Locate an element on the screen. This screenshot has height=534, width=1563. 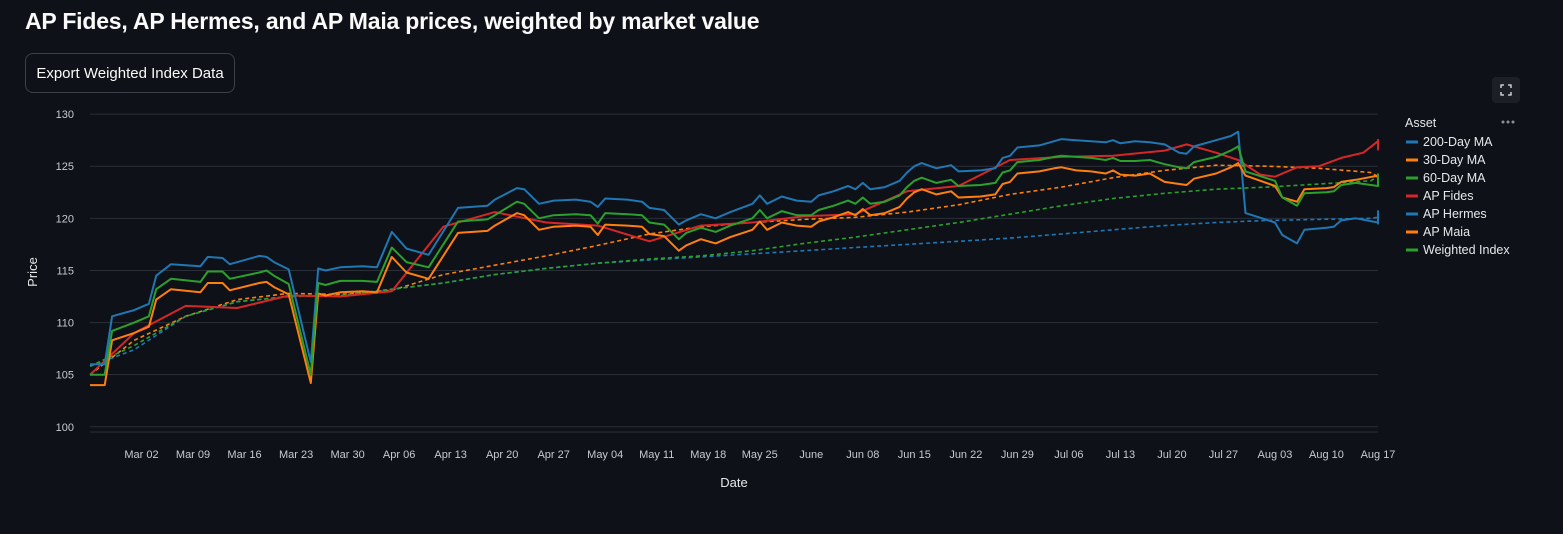
legend-item: 30-Day MA is located at coordinates (1446, 160).